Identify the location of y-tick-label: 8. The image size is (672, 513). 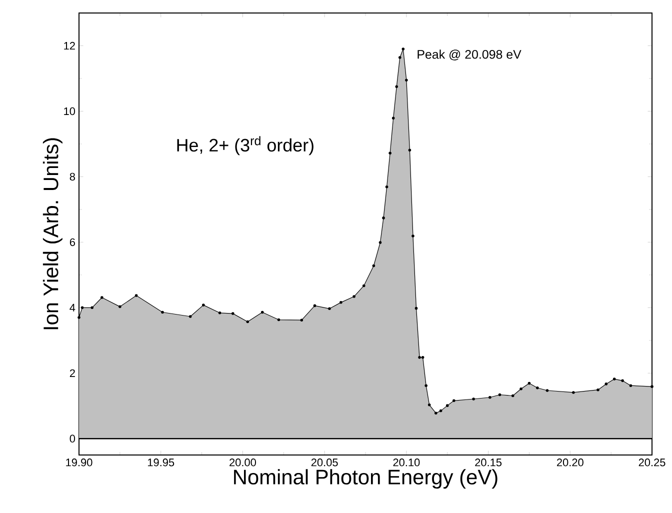
(72, 176).